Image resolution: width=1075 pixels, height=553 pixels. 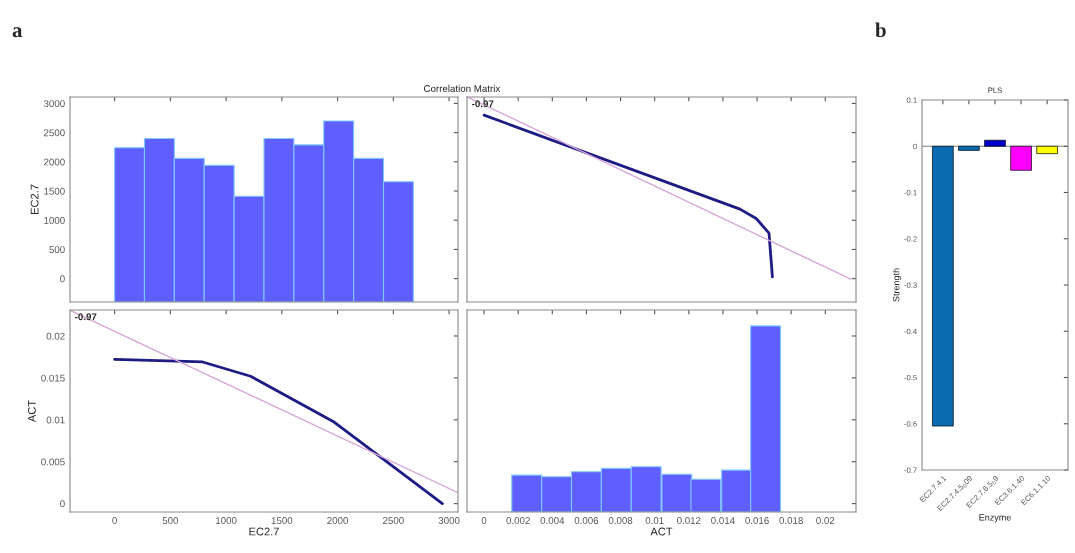 What do you see at coordinates (393, 520) in the screenshot?
I see `x-tick-label: 2500` at bounding box center [393, 520].